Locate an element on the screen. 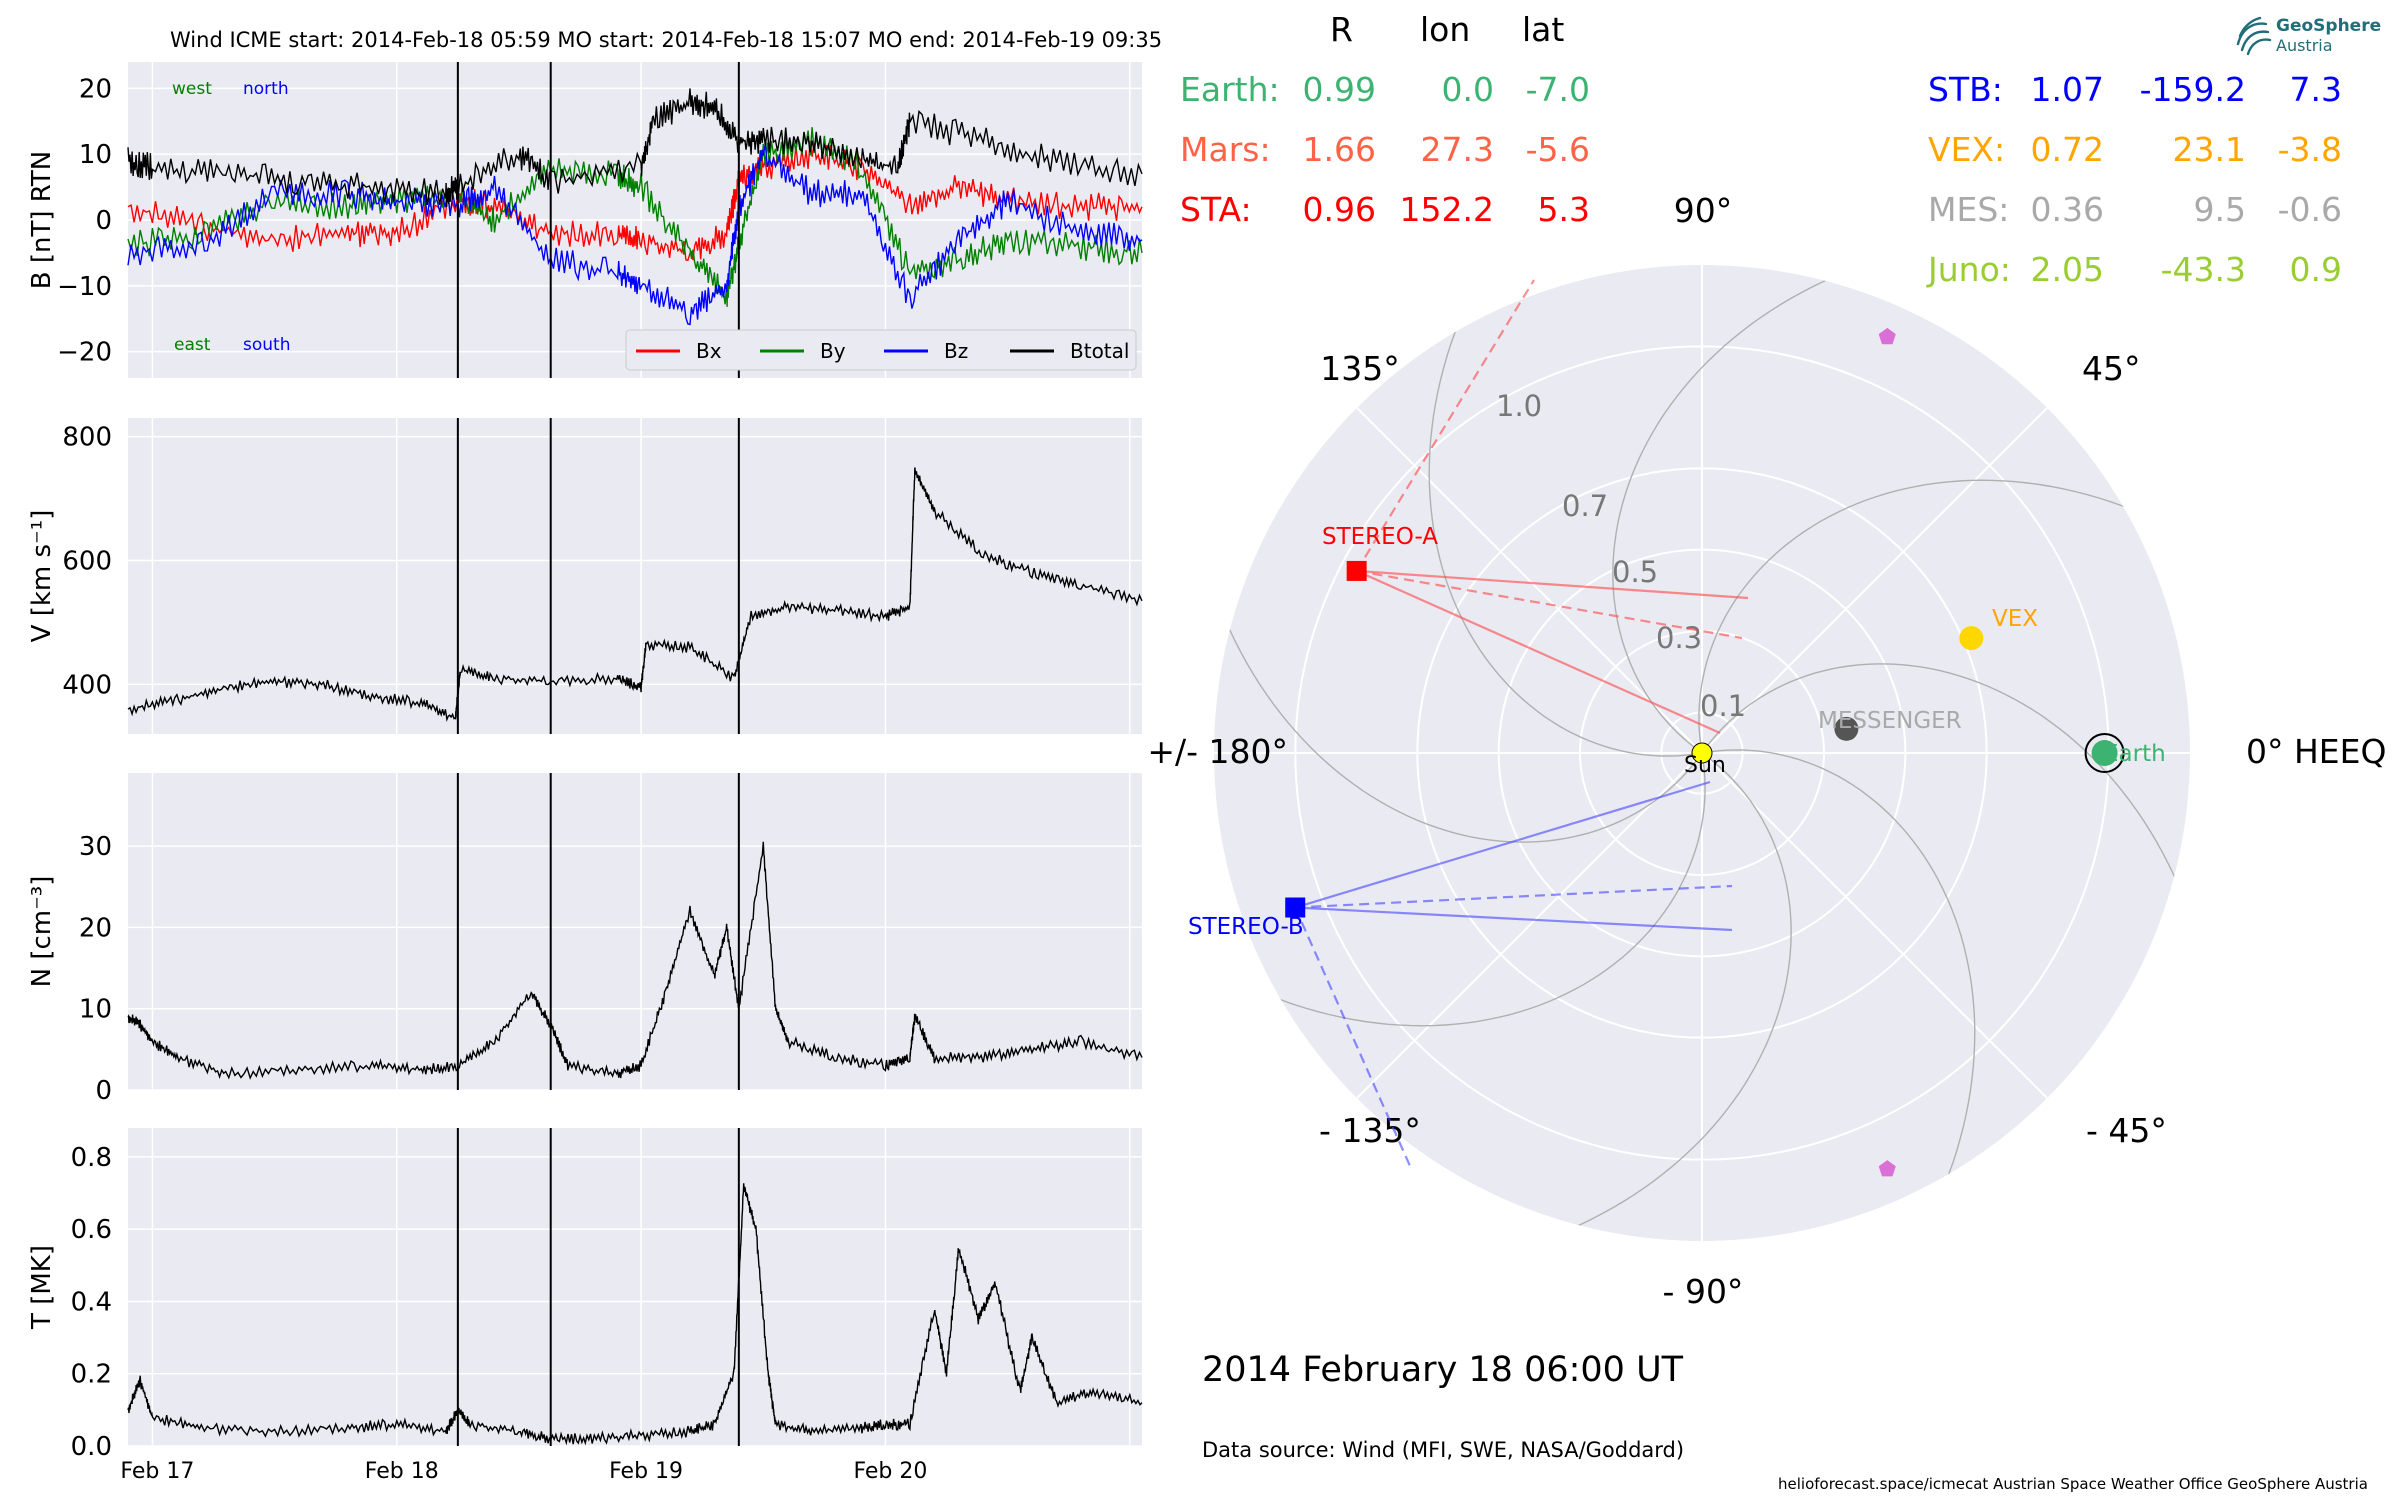 The height and width of the screenshot is (1500, 2400). row-r: 1.07 is located at coordinates (2067, 89).